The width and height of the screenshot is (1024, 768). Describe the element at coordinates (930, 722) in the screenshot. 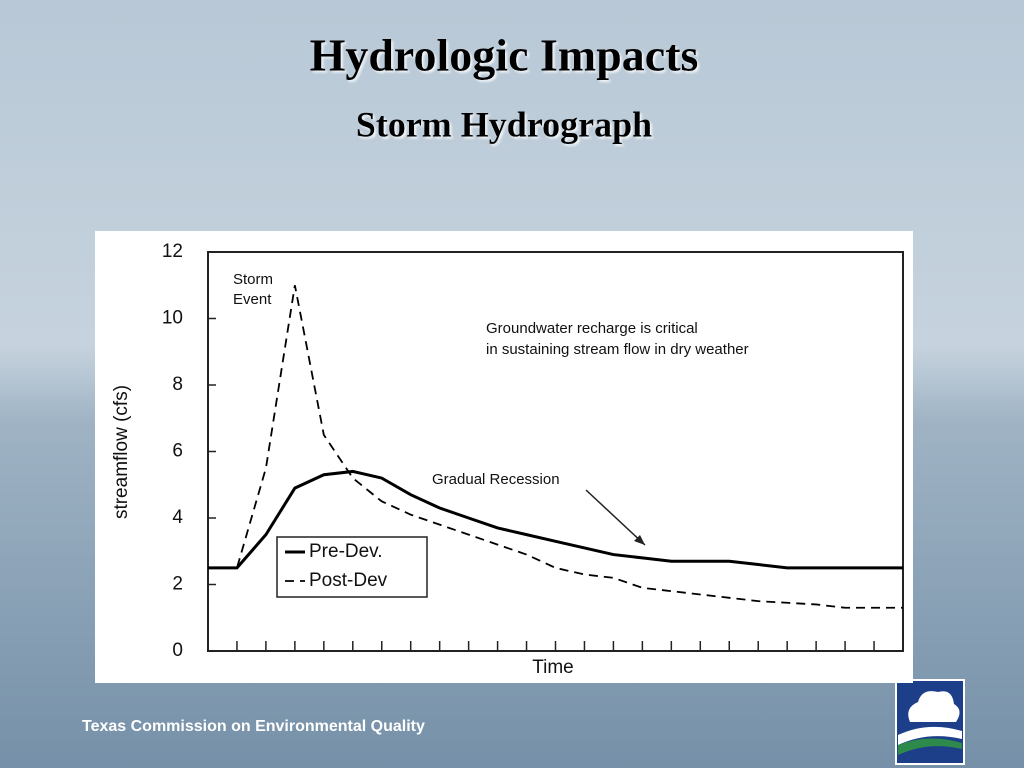

I see `logo` at that location.